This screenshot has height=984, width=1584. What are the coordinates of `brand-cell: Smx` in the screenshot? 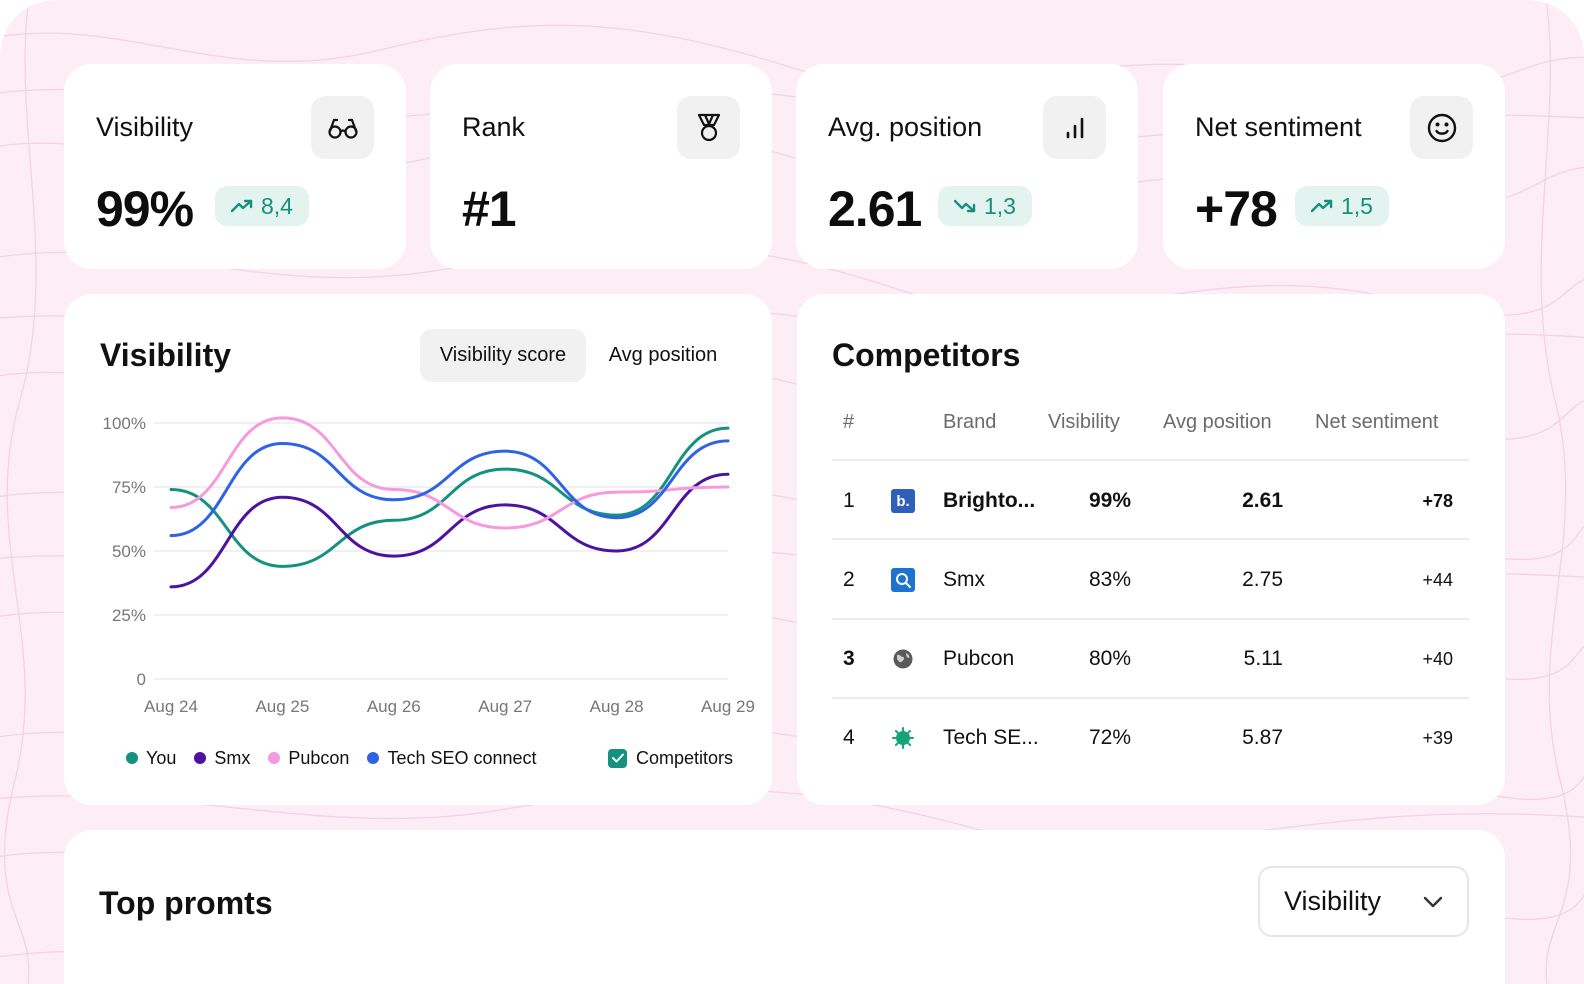 It's located at (964, 579).